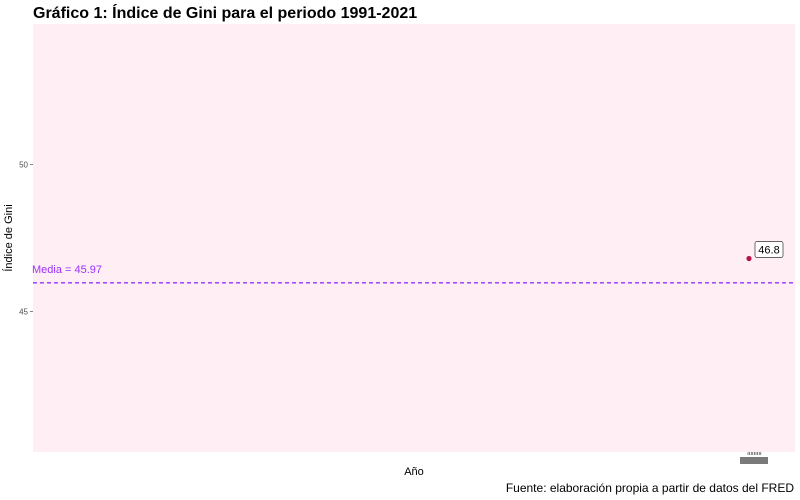 This screenshot has height=500, width=800. I want to click on mean-label: Media = 45.97, so click(67, 270).